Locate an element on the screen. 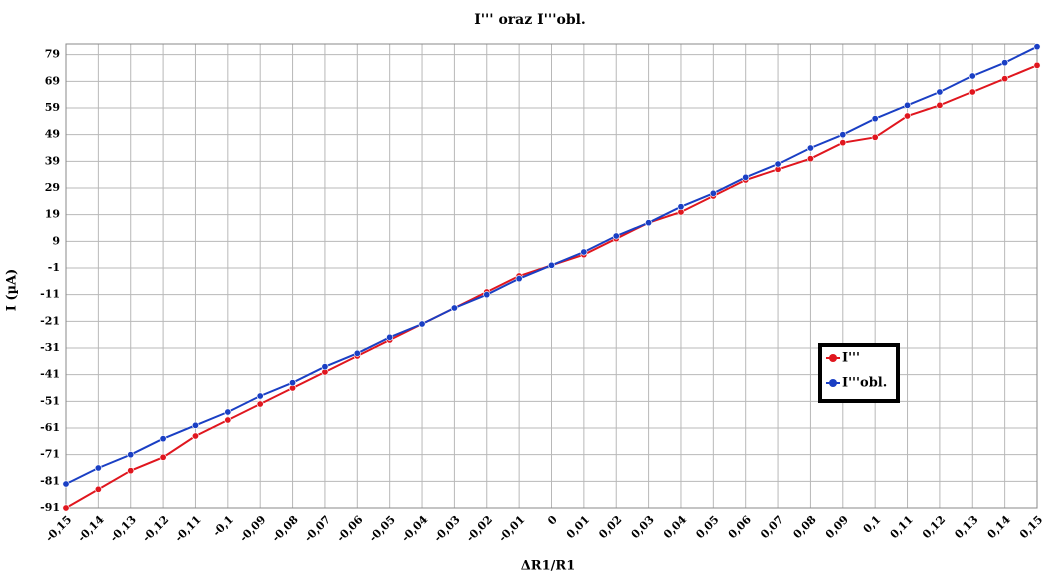 This screenshot has height=586, width=1060. y-tick-label: -91 is located at coordinates (50, 507).